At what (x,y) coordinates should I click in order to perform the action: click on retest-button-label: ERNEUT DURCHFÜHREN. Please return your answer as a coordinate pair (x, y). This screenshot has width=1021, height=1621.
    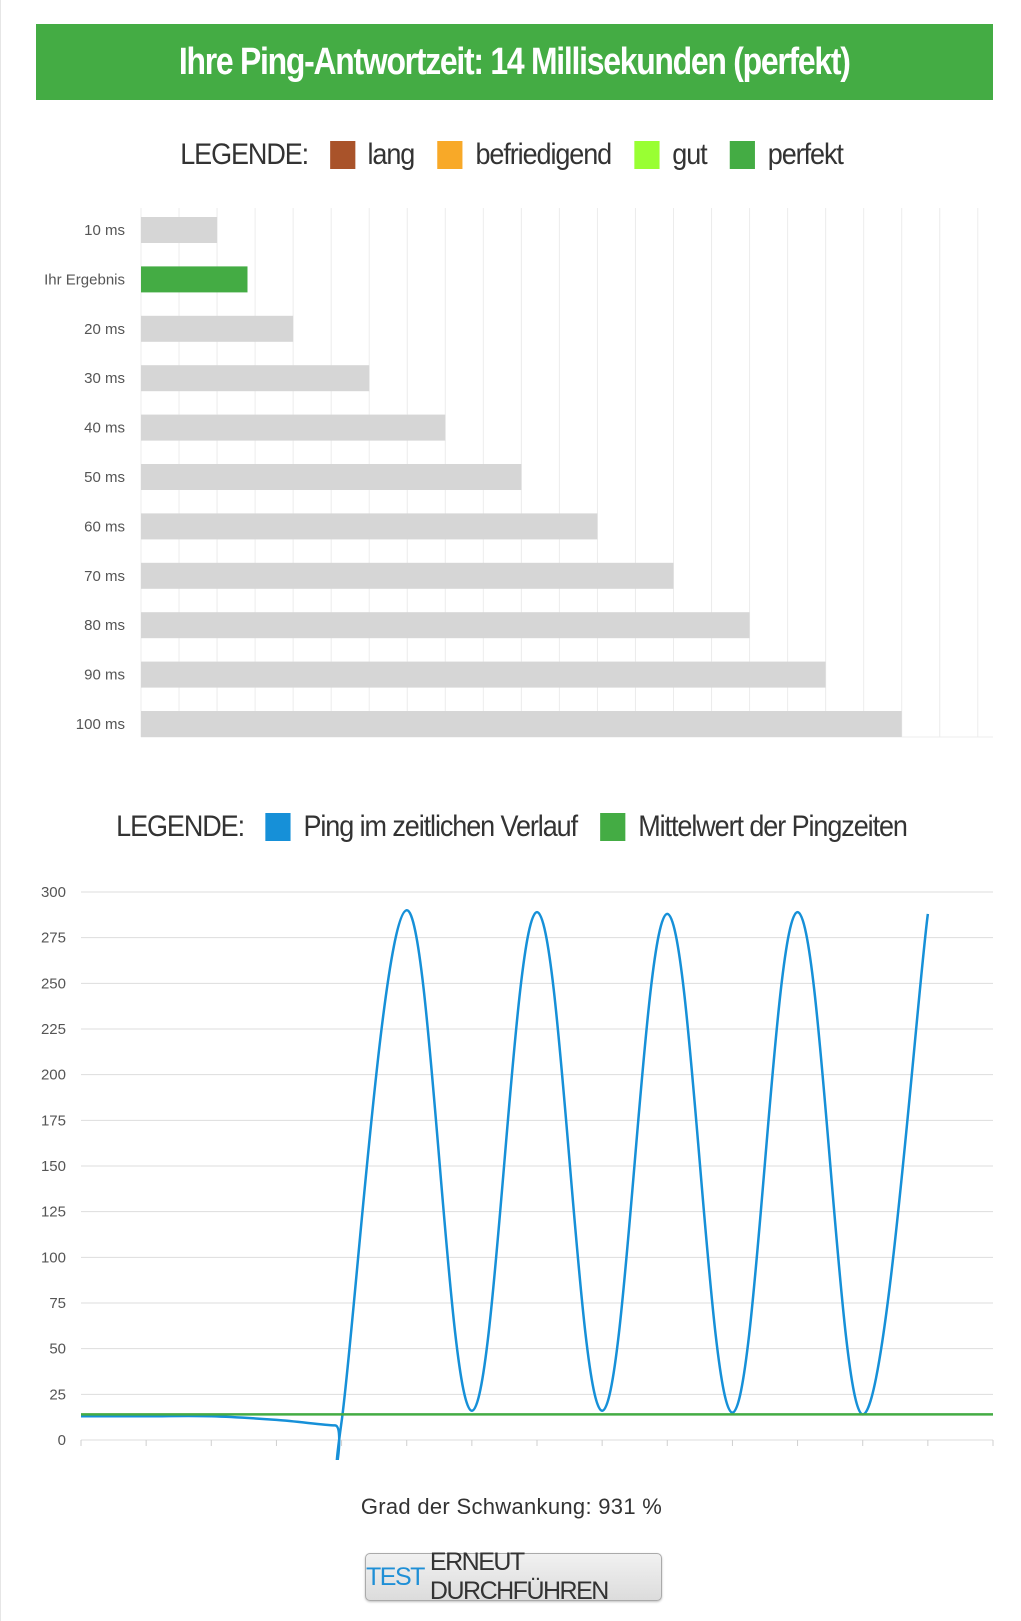
    Looking at the image, I should click on (519, 1576).